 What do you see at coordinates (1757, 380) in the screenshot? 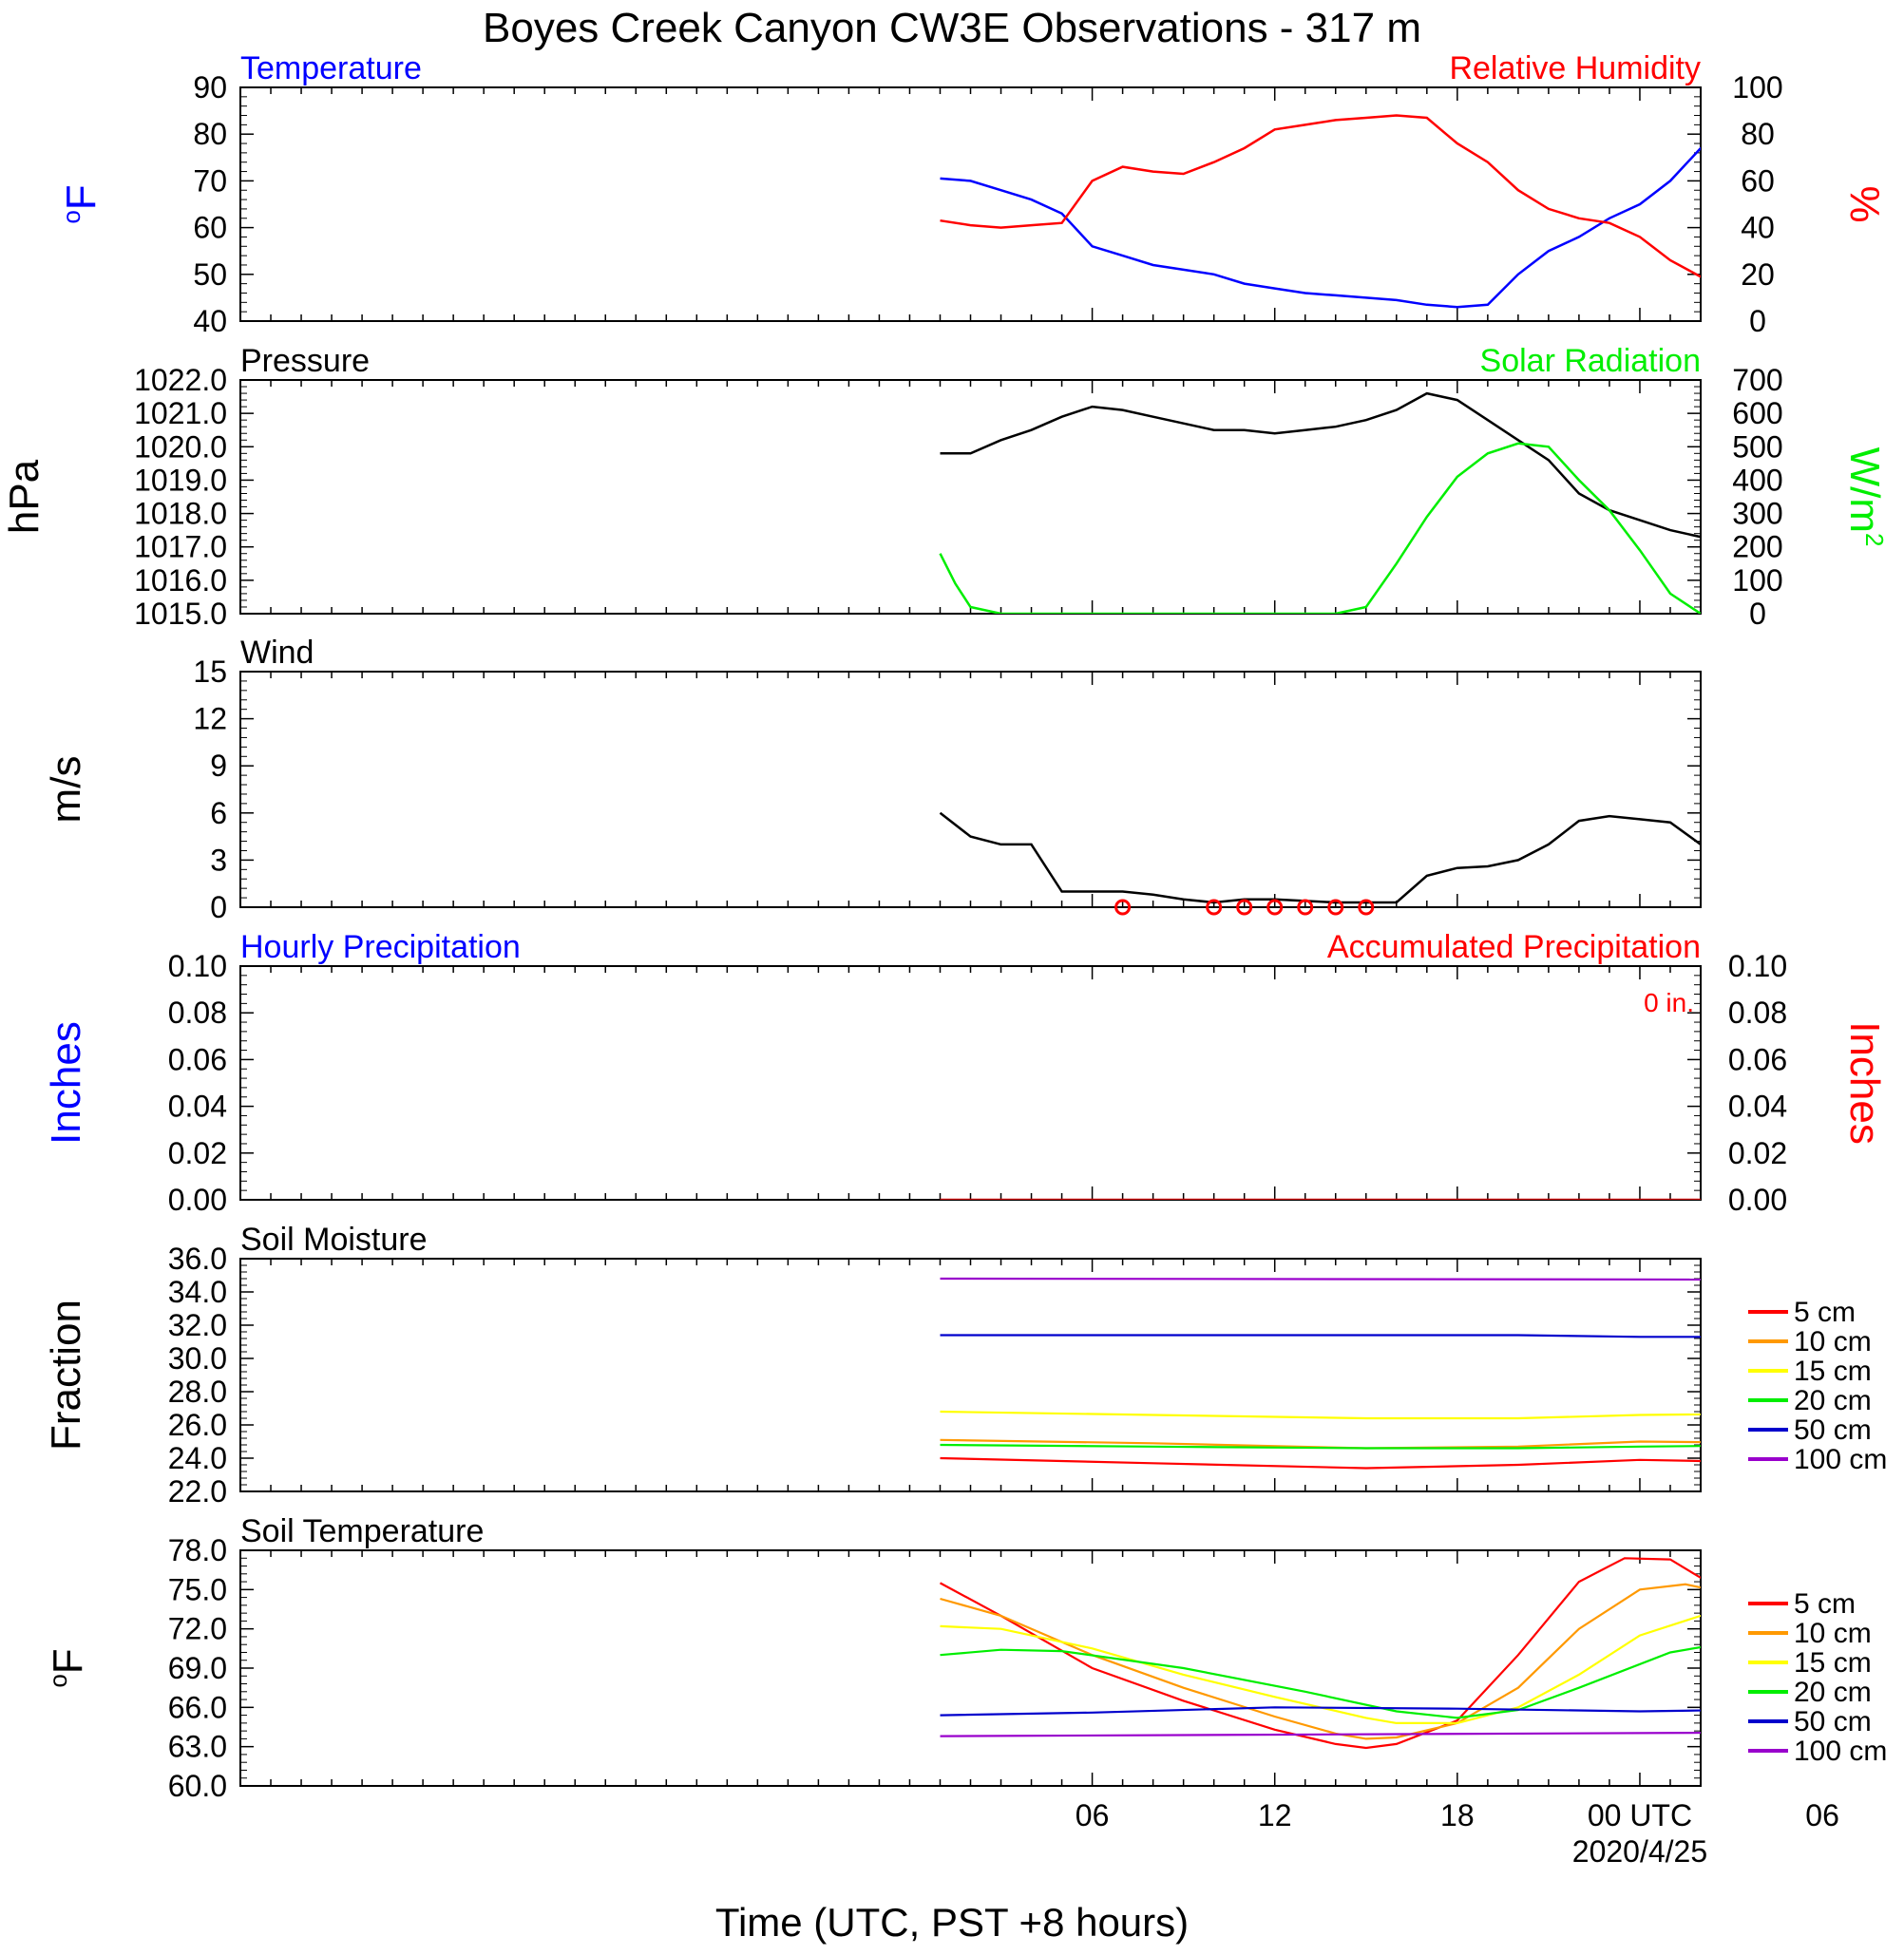
I see `y-tick-label-right: 700` at bounding box center [1757, 380].